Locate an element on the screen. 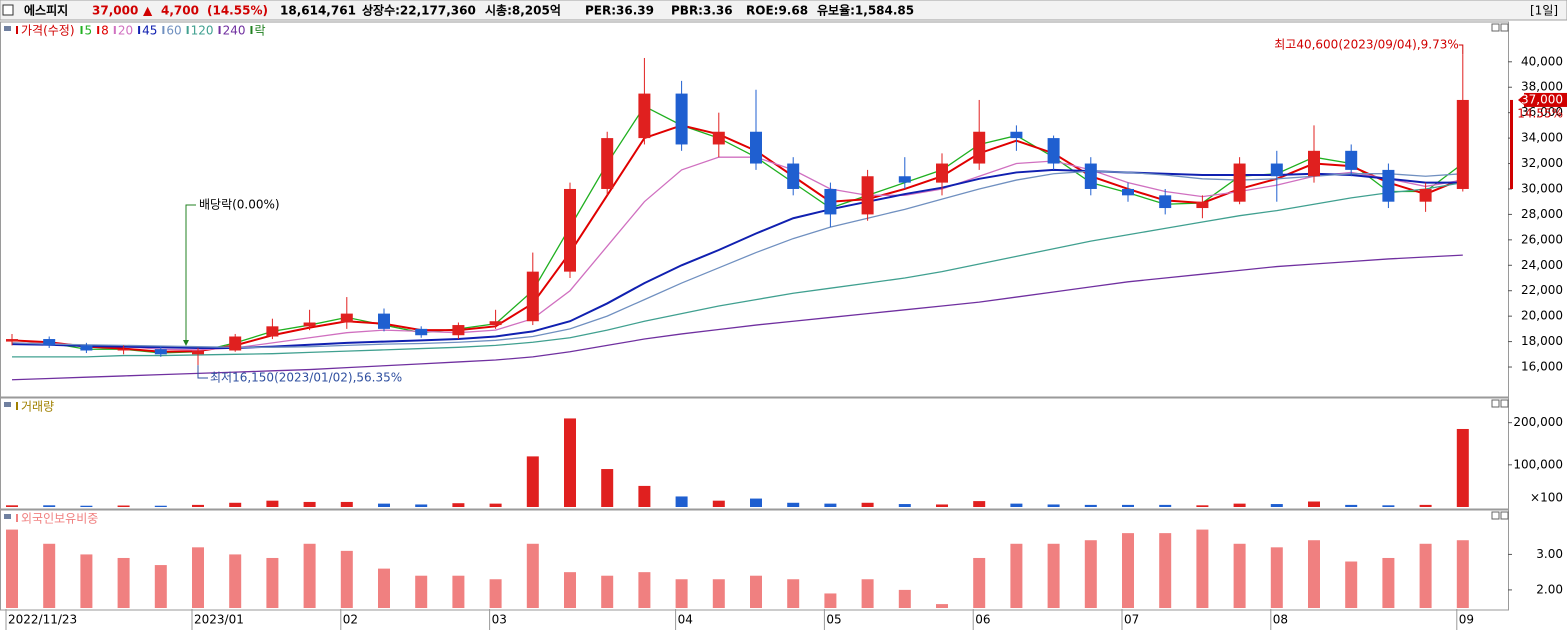  last-price-label: 37,000 is located at coordinates (1542, 99).